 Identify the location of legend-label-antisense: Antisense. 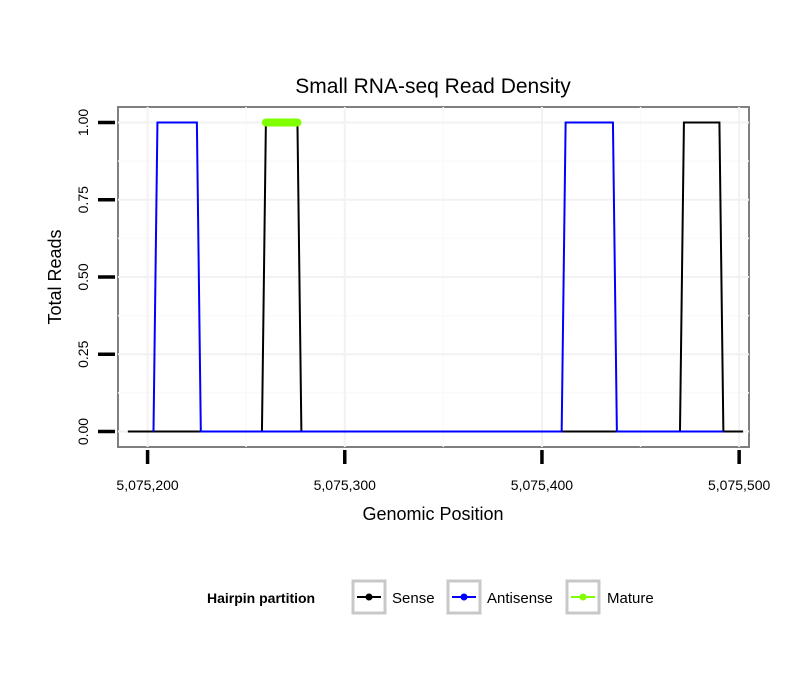
(520, 598).